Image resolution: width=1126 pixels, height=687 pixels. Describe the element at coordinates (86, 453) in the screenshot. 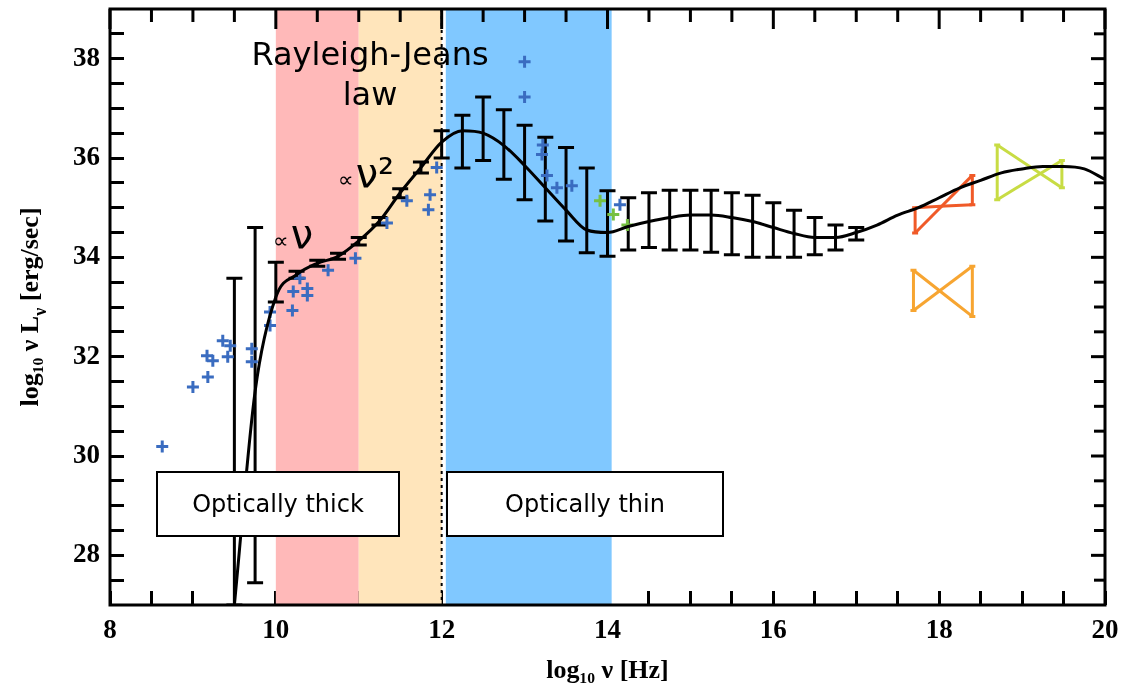

I see `y-tick-label: 30` at that location.